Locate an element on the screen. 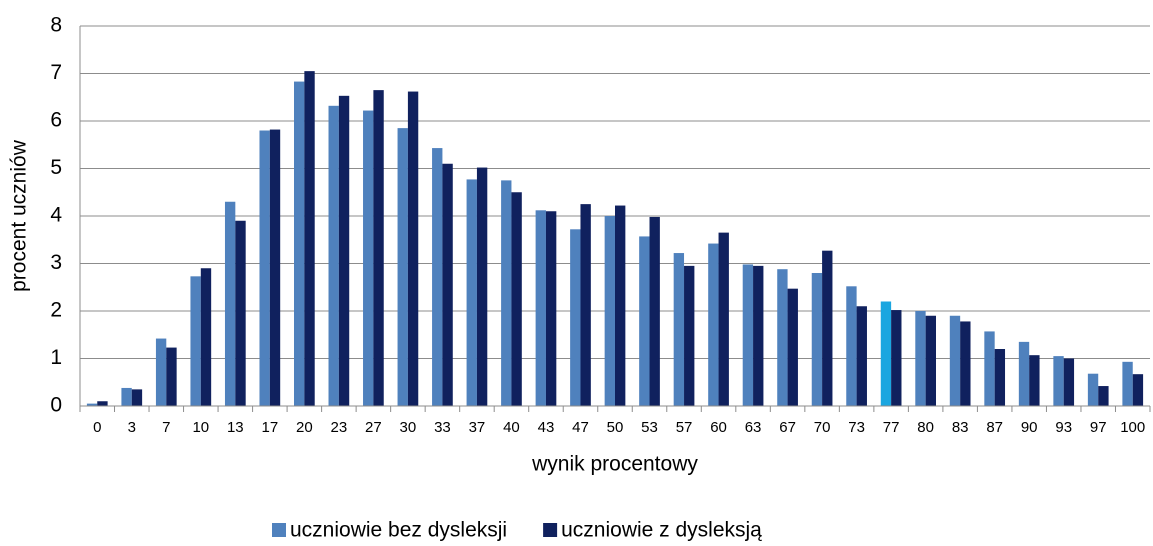 The height and width of the screenshot is (546, 1153). y-tick-label: 7 is located at coordinates (56, 72).